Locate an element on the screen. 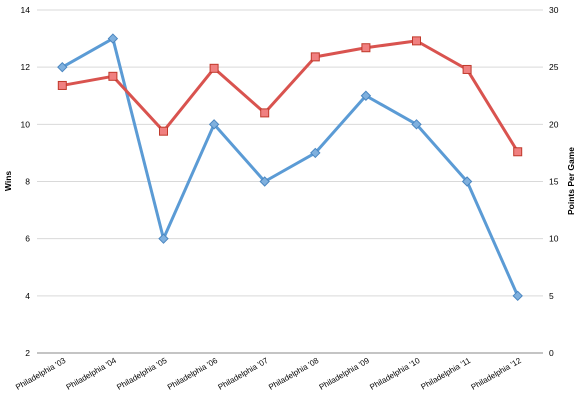  category-label: Philadelphia '11 is located at coordinates (445, 374).